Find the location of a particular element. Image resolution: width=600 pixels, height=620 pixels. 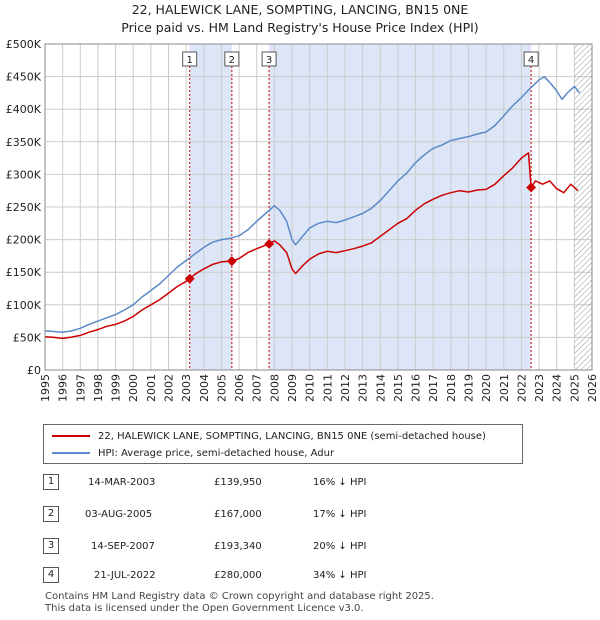

y-tick-label: £150K is located at coordinates (24, 272).